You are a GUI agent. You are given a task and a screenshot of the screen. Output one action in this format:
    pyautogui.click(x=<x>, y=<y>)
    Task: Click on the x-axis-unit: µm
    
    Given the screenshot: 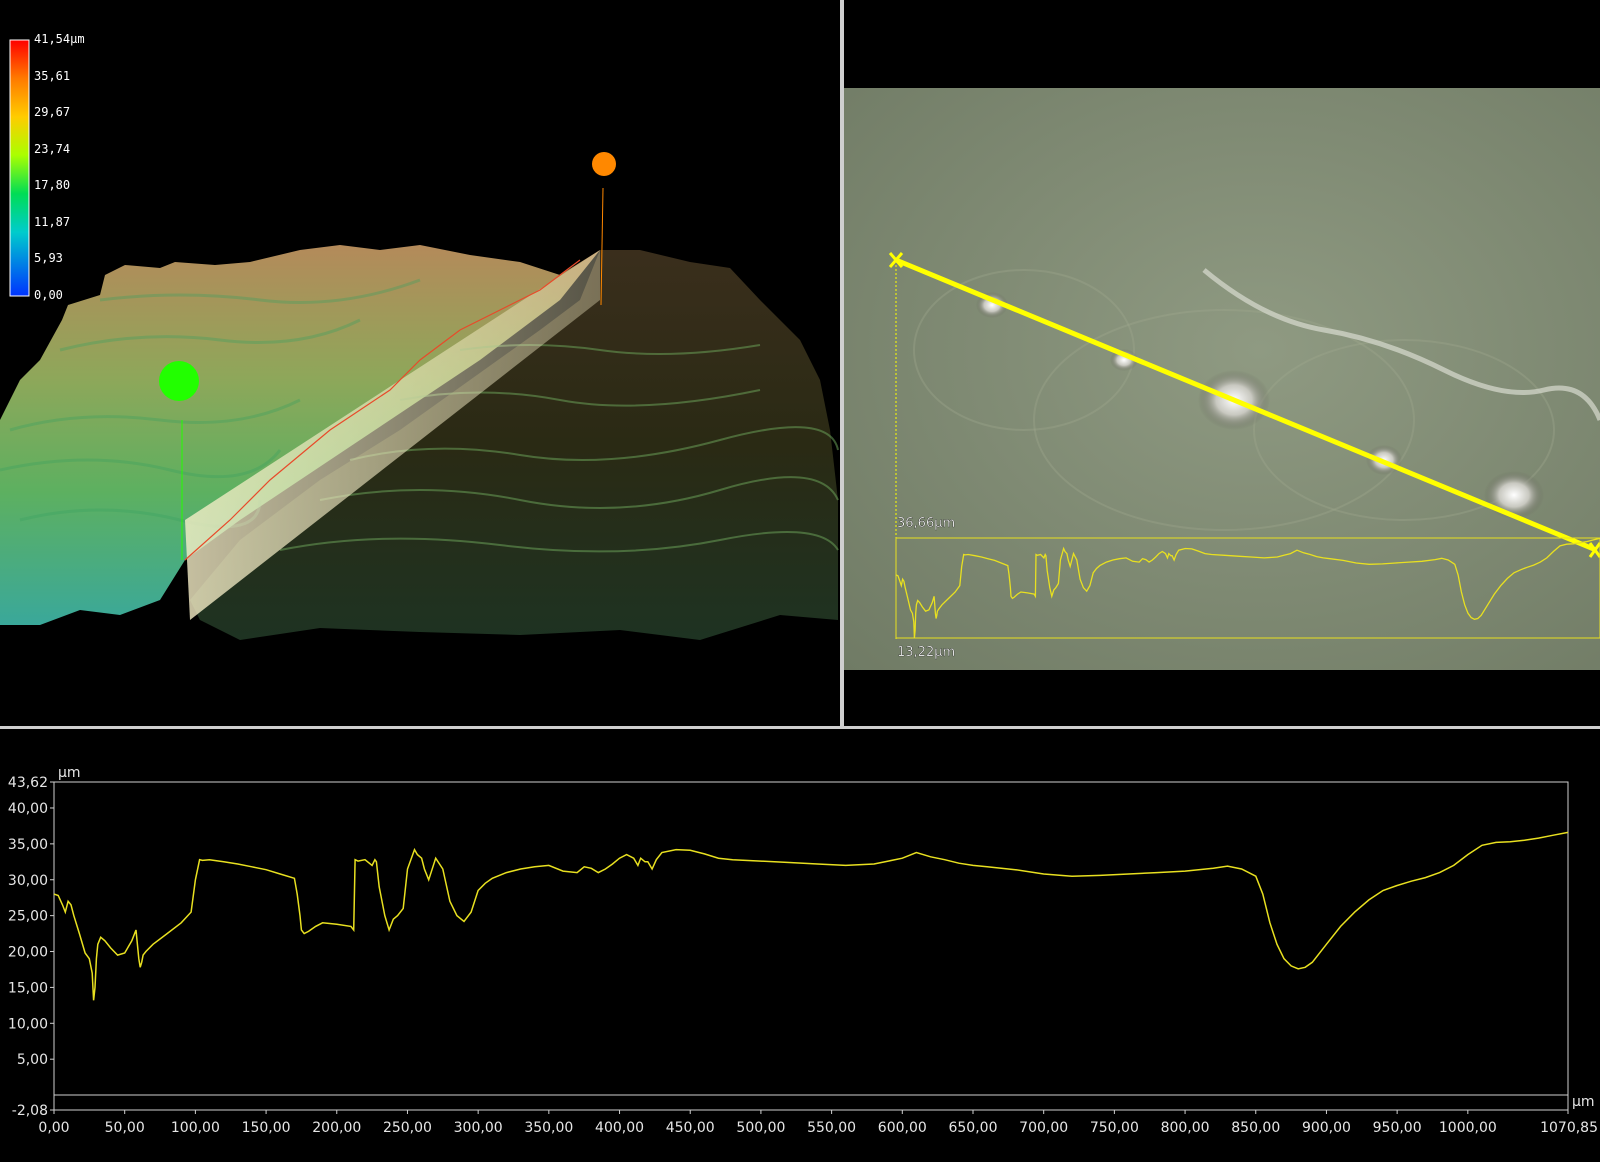 What is the action you would take?
    pyautogui.click(x=1583, y=1102)
    